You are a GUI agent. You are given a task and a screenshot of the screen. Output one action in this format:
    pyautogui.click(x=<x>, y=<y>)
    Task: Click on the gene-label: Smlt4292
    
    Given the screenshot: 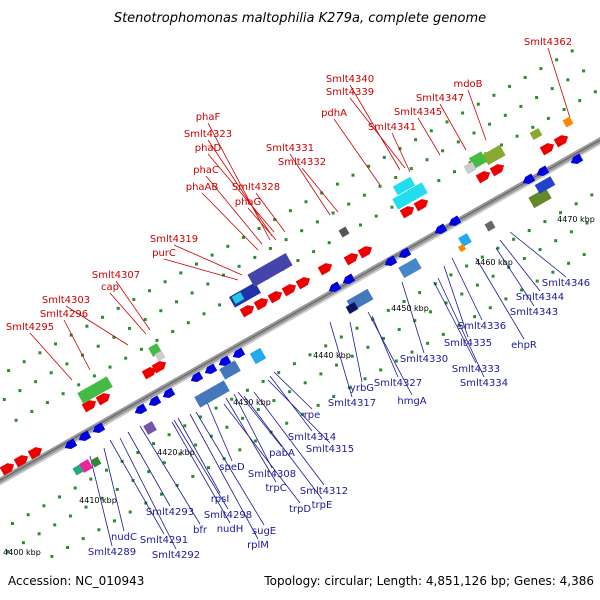 What is the action you would take?
    pyautogui.click(x=176, y=555)
    